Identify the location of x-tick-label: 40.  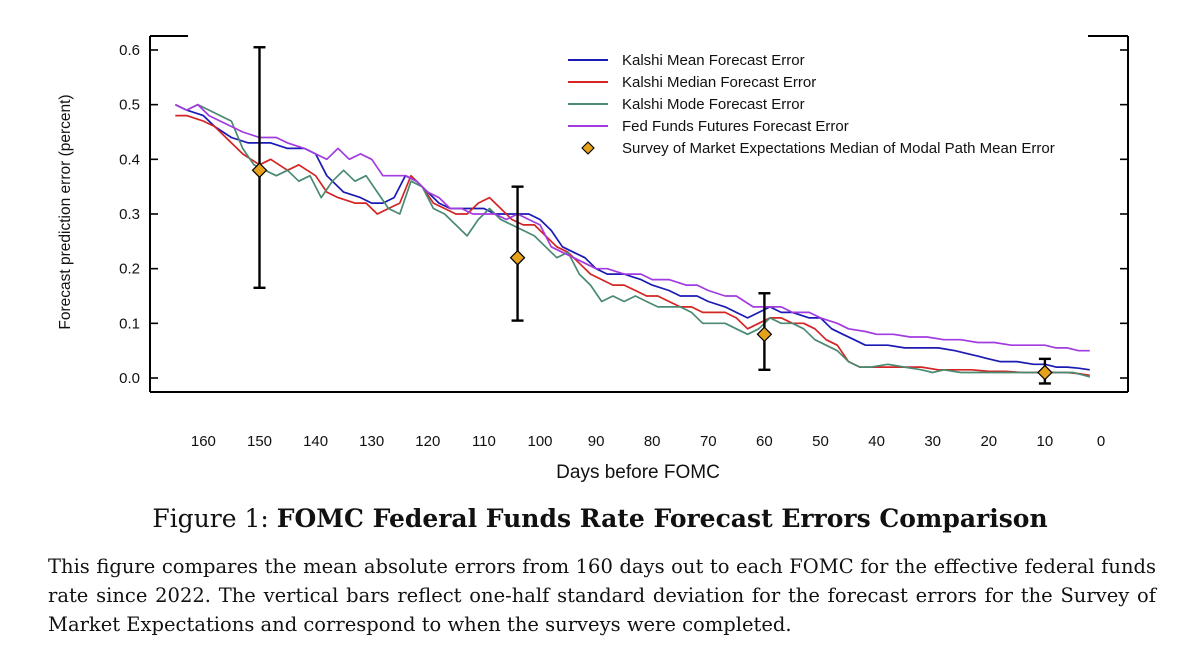
(876, 441).